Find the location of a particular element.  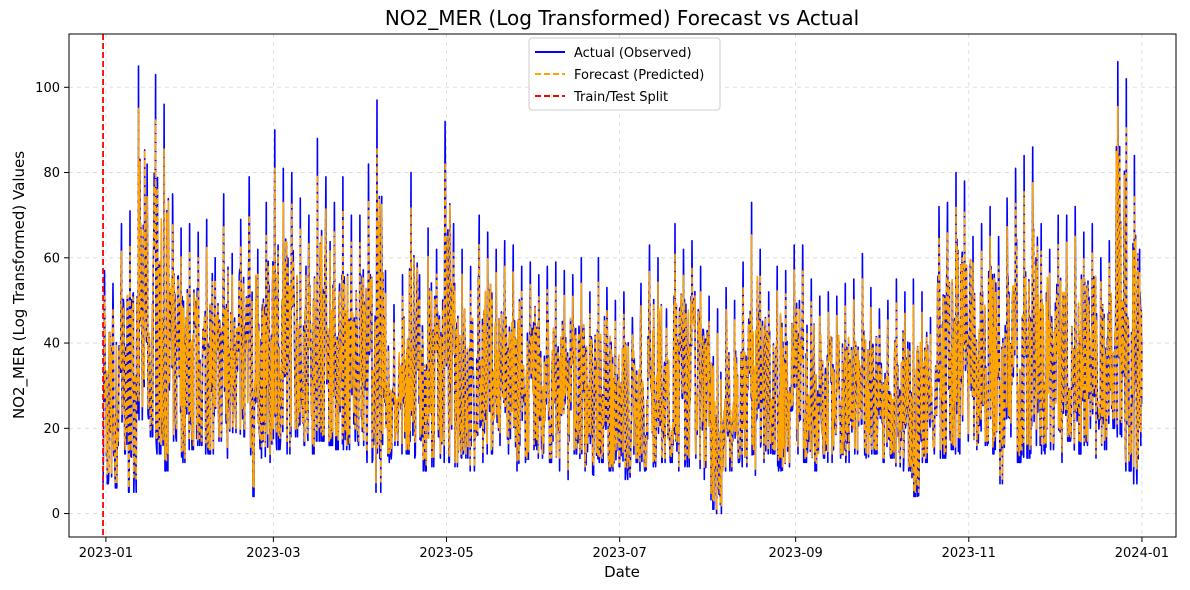

y-tick-label: 100 is located at coordinates (47, 88).